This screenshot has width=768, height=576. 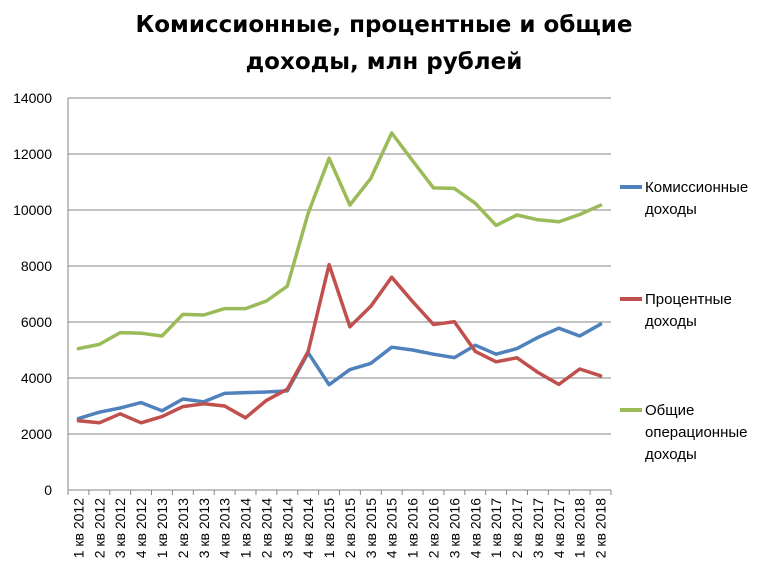 What do you see at coordinates (496, 528) in the screenshot?
I see `x-tick-label: 1 кв 2017` at bounding box center [496, 528].